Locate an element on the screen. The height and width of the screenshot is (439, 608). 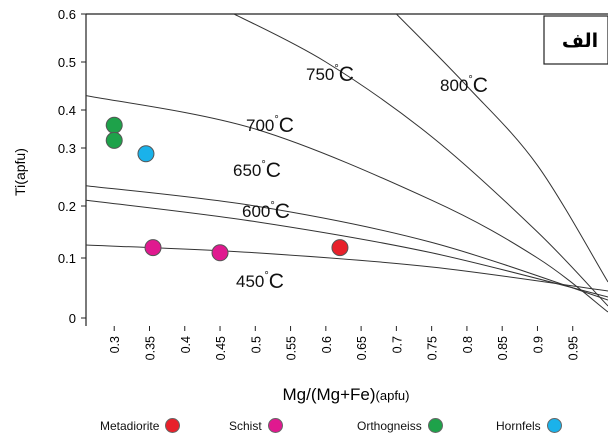
isotherm-450-label: 450°C is located at coordinates (260, 281).